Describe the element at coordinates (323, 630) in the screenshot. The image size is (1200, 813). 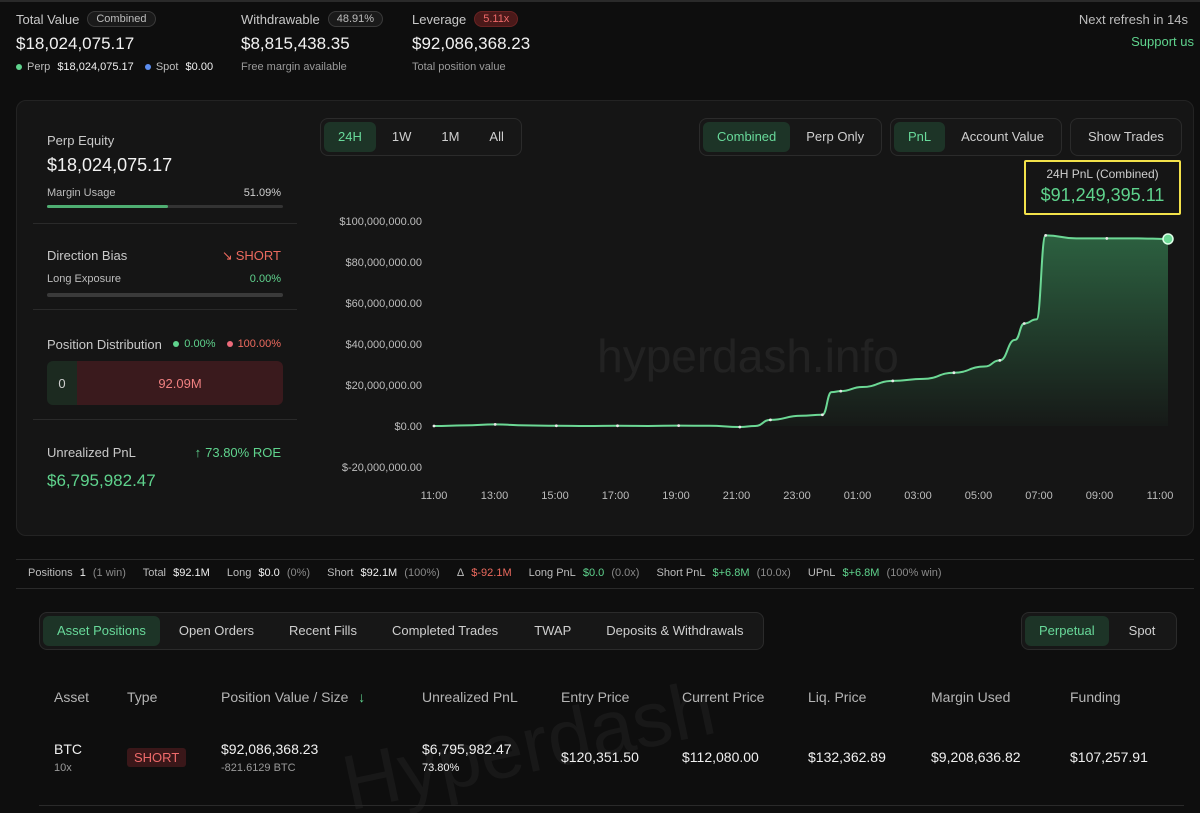
I see `tab-recent-fills: Recent Fills` at that location.